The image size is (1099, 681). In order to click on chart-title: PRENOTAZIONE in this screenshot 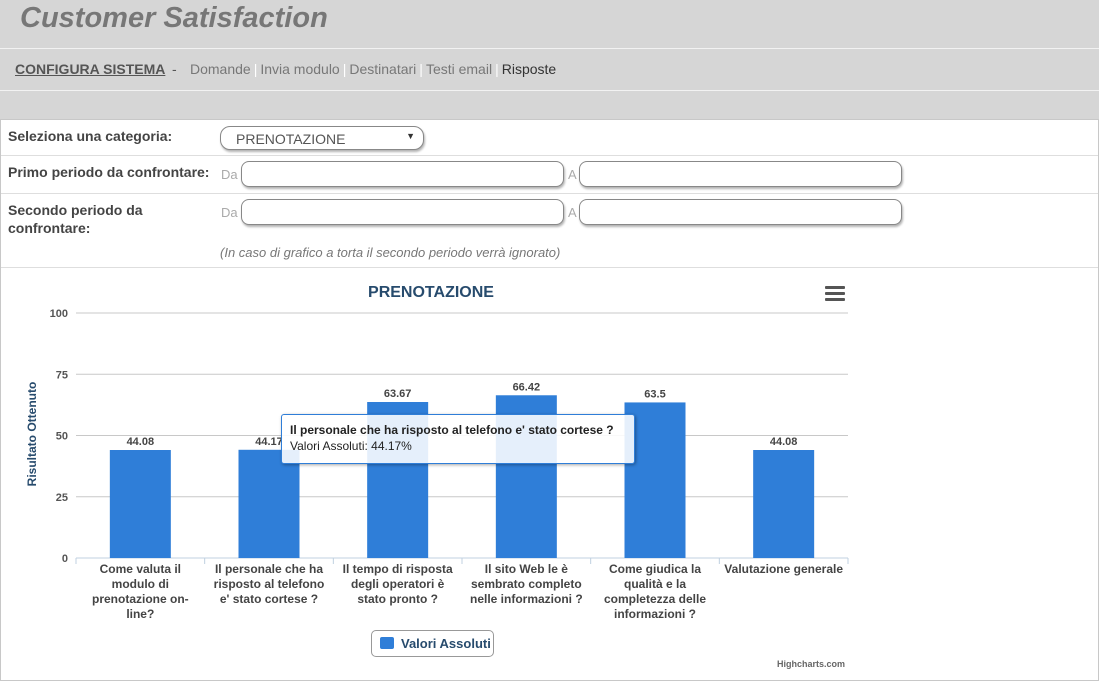, I will do `click(431, 292)`.